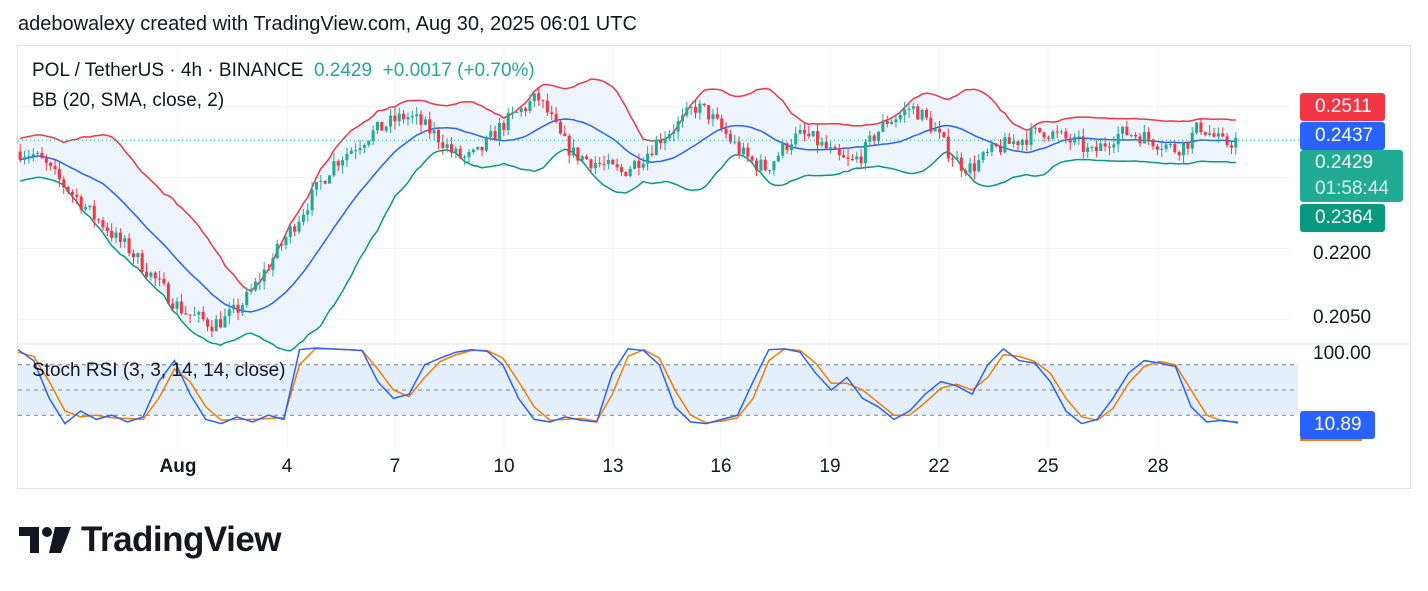 Image resolution: width=1428 pixels, height=591 pixels. I want to click on symbol-label: POL / TetherUS · 4h · BINANCE, so click(168, 70).